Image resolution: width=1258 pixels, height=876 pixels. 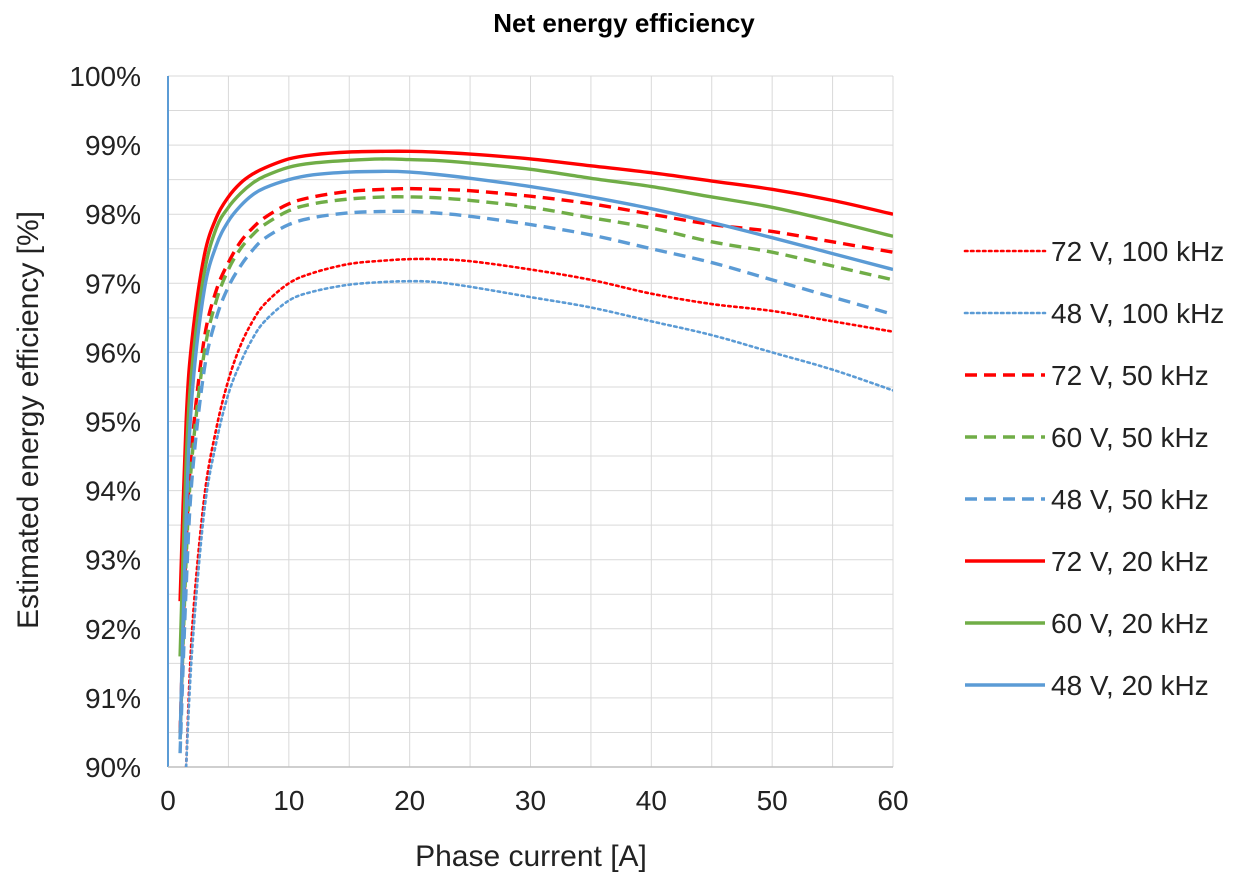 I want to click on x-tick-label: 50, so click(x=772, y=800).